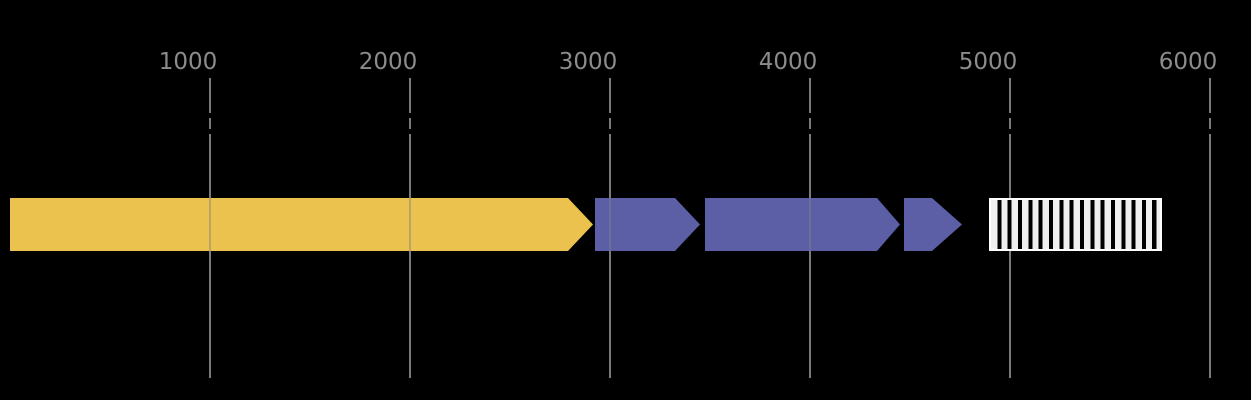 This screenshot has width=1251, height=400. Describe the element at coordinates (988, 62) in the screenshot. I see `axis-tick-label-5000: 5000` at that location.